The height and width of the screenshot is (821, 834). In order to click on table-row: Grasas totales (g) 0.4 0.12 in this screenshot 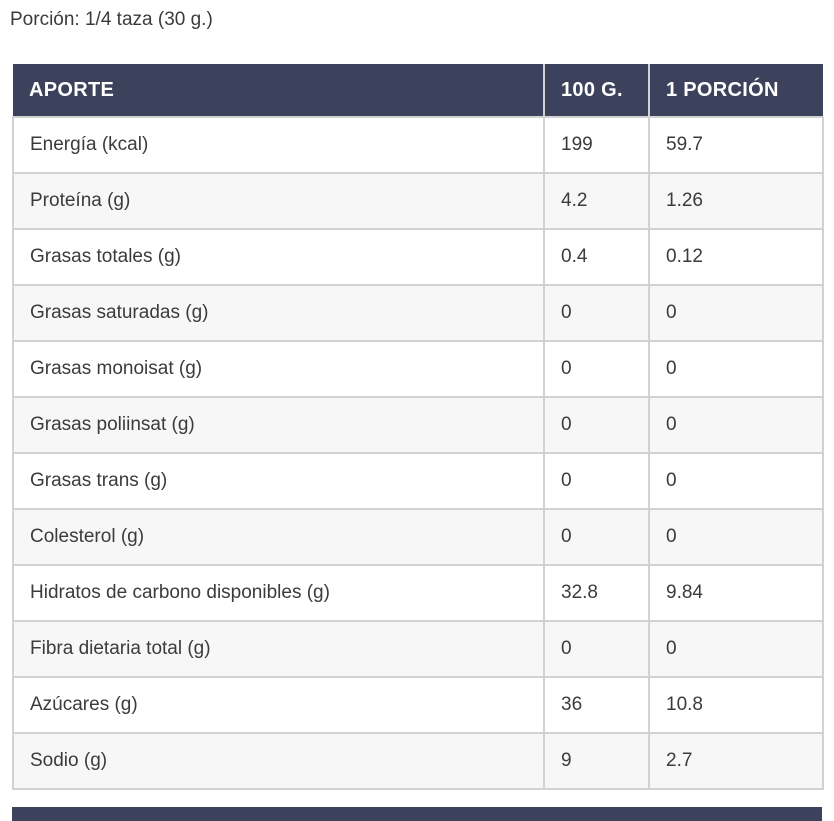, I will do `click(418, 257)`.